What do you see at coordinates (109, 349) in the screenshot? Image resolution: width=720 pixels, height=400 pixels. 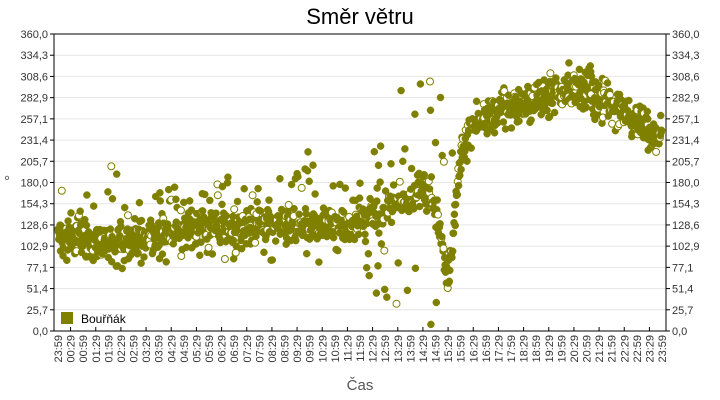 I see `x-tick-label: 01:59` at bounding box center [109, 349].